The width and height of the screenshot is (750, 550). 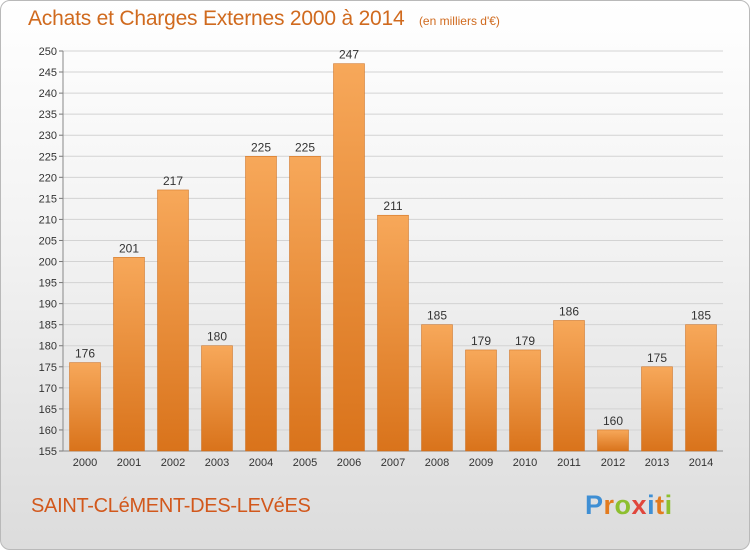 I want to click on y-tick-label: 235, so click(x=48, y=115).